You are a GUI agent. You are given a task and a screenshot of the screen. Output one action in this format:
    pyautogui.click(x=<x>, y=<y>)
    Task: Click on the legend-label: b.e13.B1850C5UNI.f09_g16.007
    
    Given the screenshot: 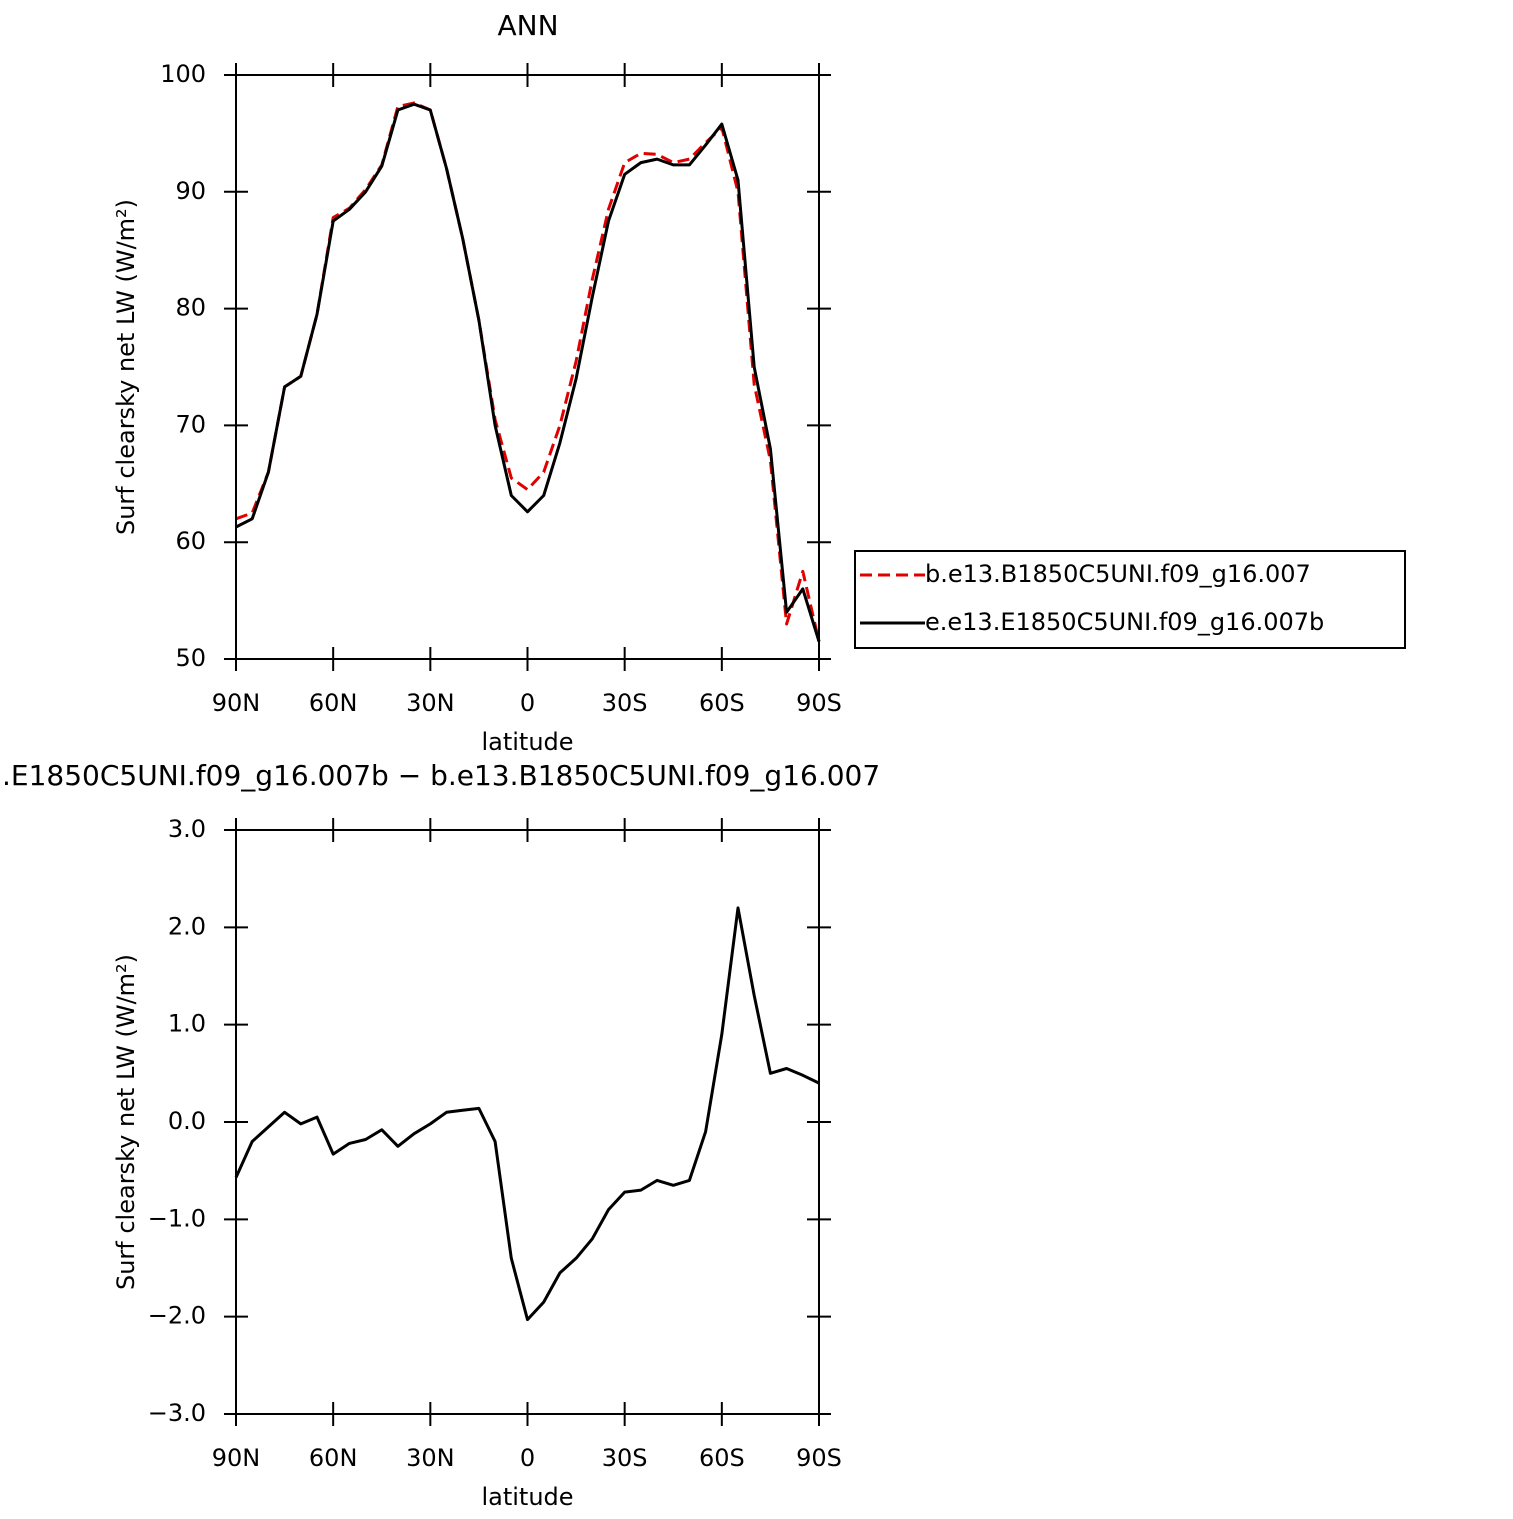 What is the action you would take?
    pyautogui.click(x=1118, y=574)
    